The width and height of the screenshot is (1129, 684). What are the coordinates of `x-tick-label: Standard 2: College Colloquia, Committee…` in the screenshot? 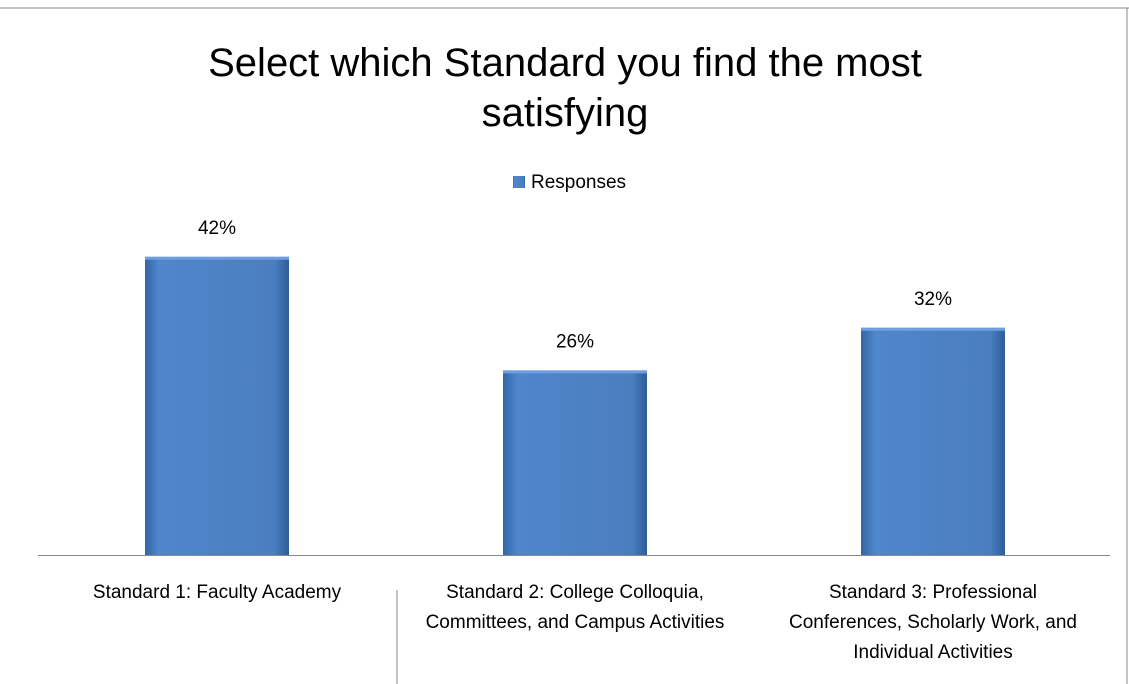 It's located at (575, 607).